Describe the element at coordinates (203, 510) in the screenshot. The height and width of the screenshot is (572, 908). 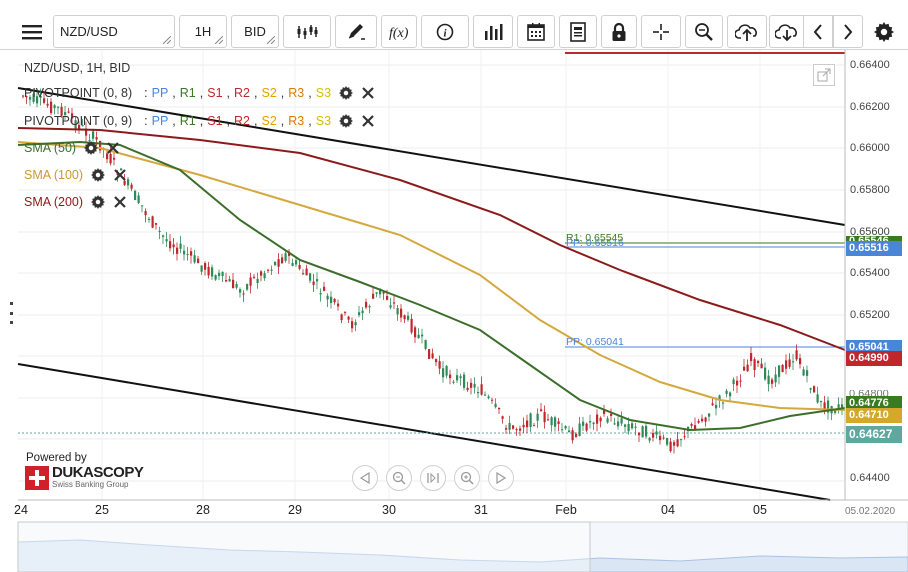
I see `x-axis-label: 28` at that location.